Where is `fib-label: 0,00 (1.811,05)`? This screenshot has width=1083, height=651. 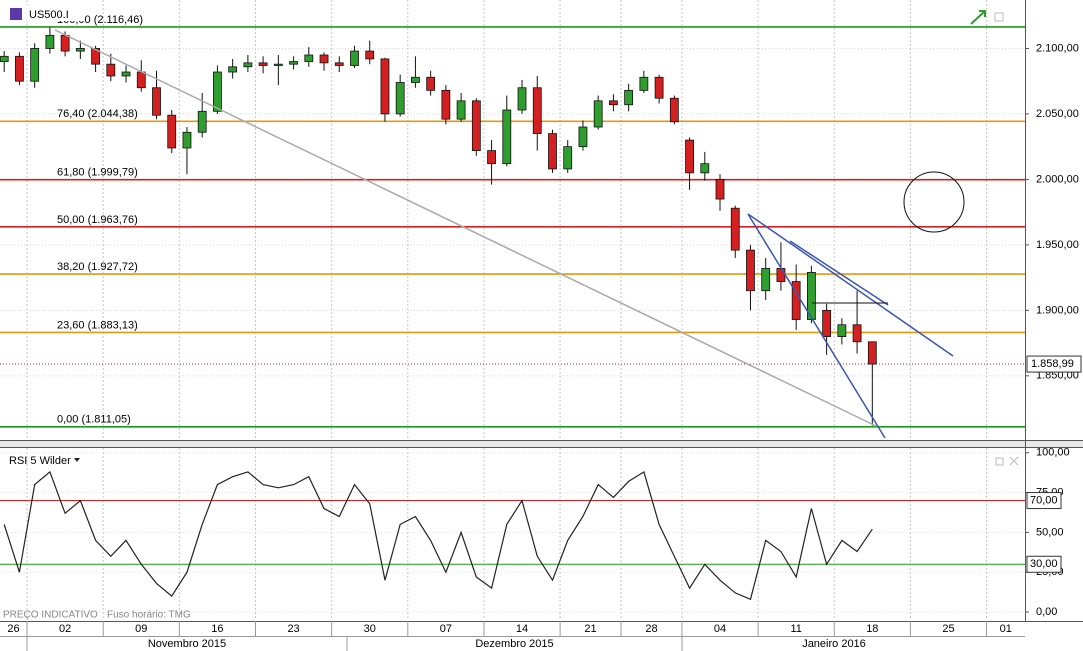 fib-label: 0,00 (1.811,05) is located at coordinates (94, 420).